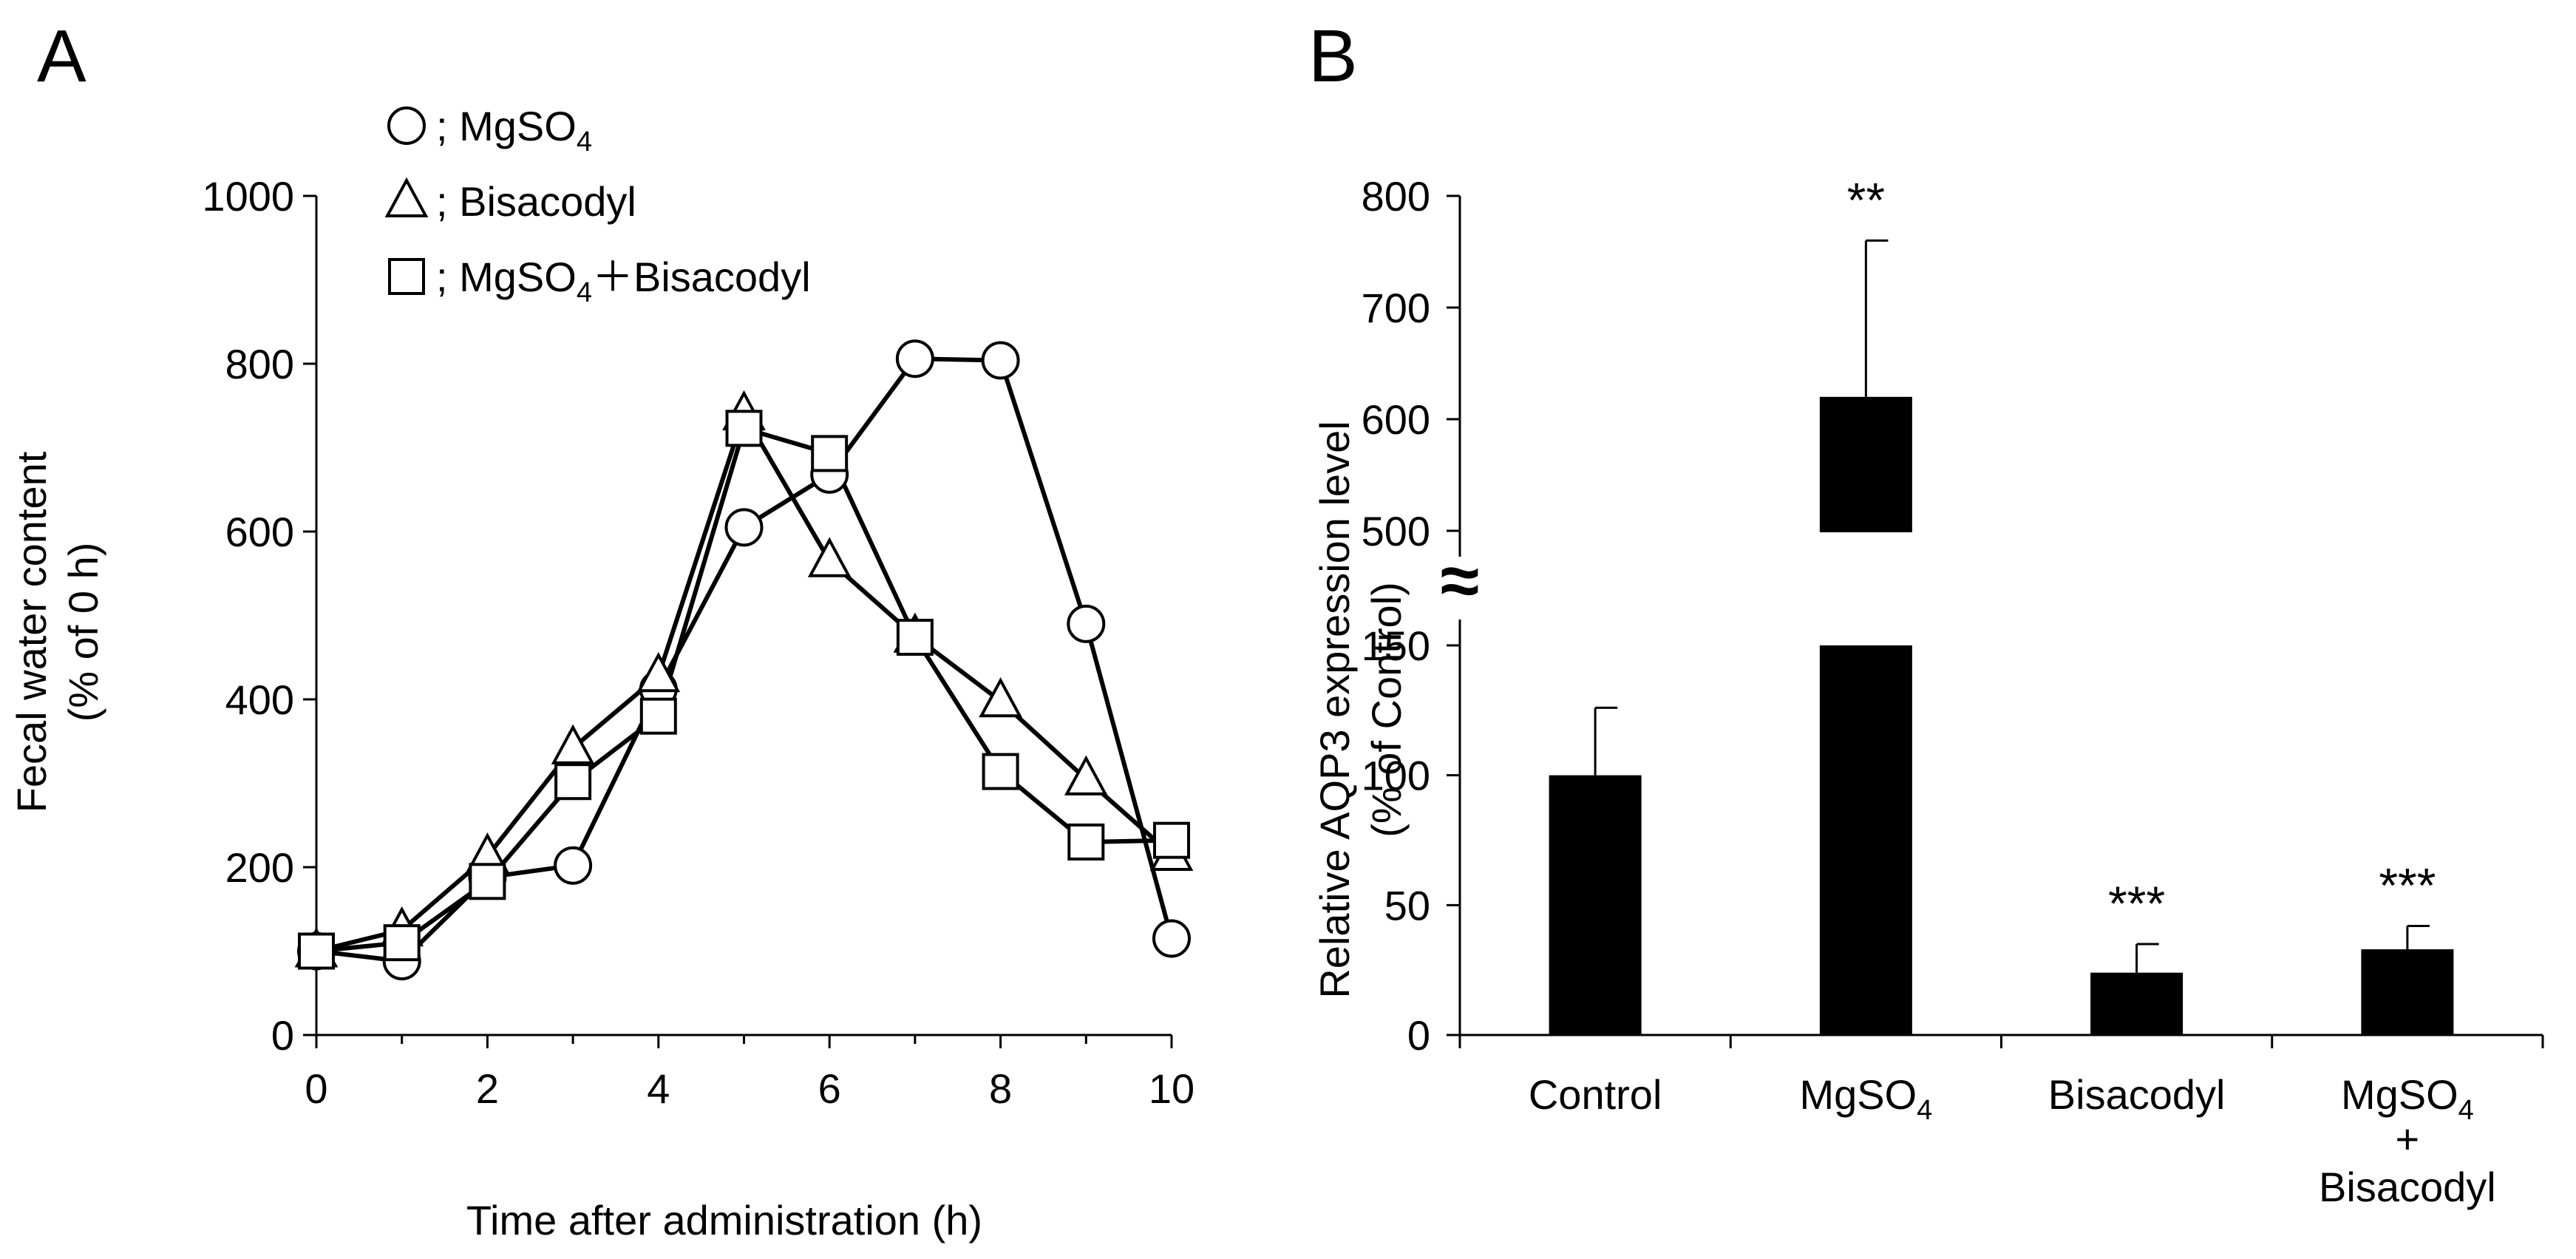 The height and width of the screenshot is (1259, 2576). I want to click on panel-b-y-tick-label: 600, so click(1396, 420).